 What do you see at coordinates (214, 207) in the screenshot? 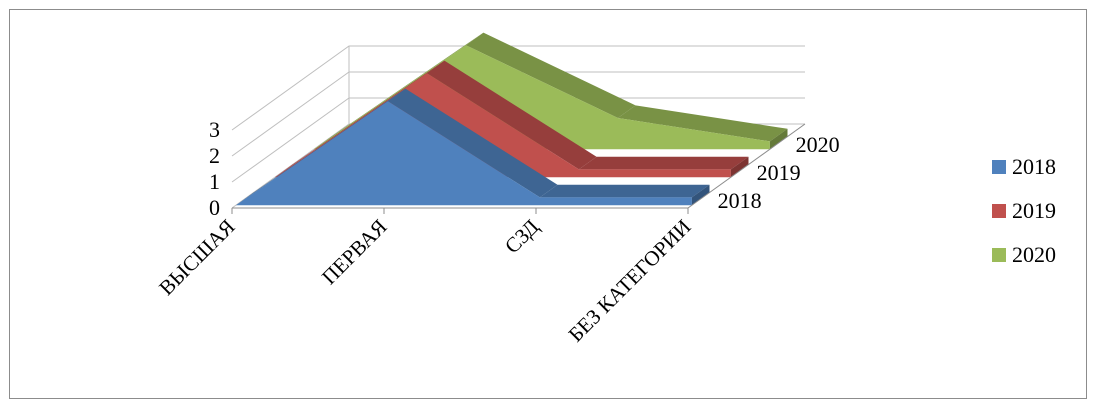
I see `y-tick-label: 0` at bounding box center [214, 207].